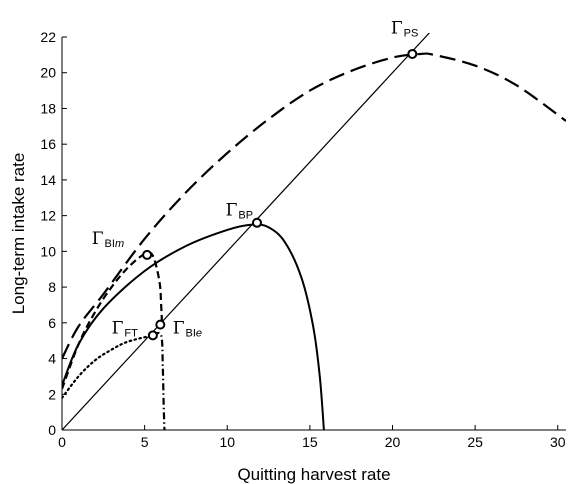  I want to click on annotation-subscript: BIm, so click(115, 244).